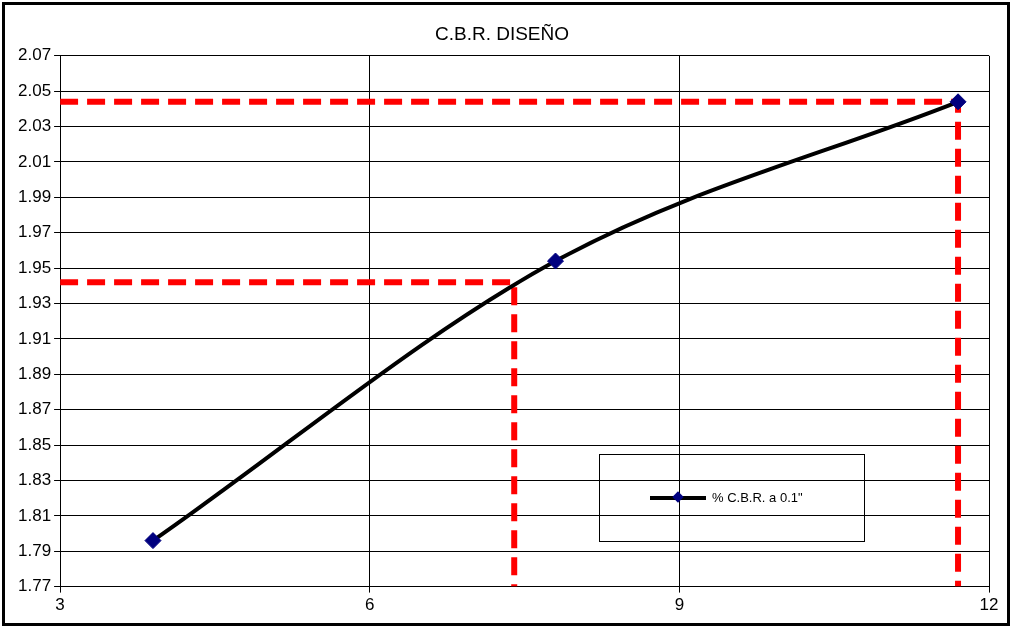  Describe the element at coordinates (34, 480) in the screenshot. I see `y-tick-label: 1.83` at that location.